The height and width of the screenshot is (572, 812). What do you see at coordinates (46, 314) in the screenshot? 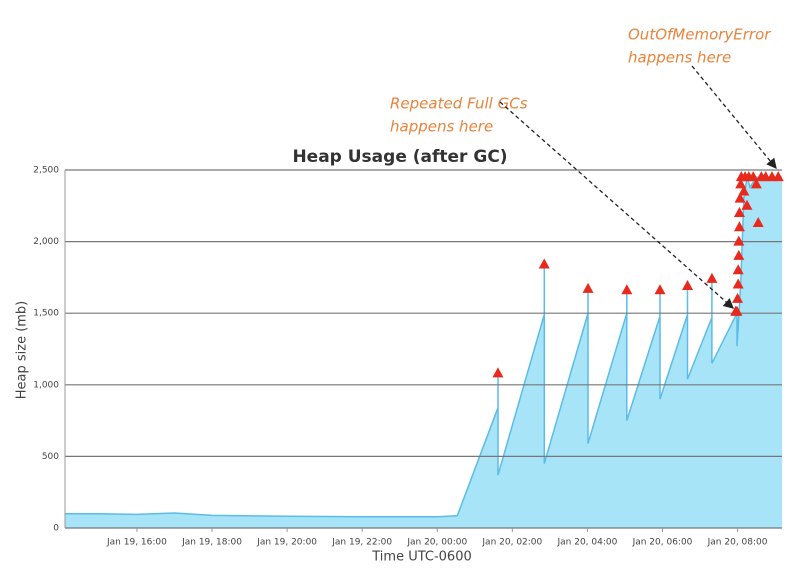
I see `y-tick-label: 1,500` at bounding box center [46, 314].